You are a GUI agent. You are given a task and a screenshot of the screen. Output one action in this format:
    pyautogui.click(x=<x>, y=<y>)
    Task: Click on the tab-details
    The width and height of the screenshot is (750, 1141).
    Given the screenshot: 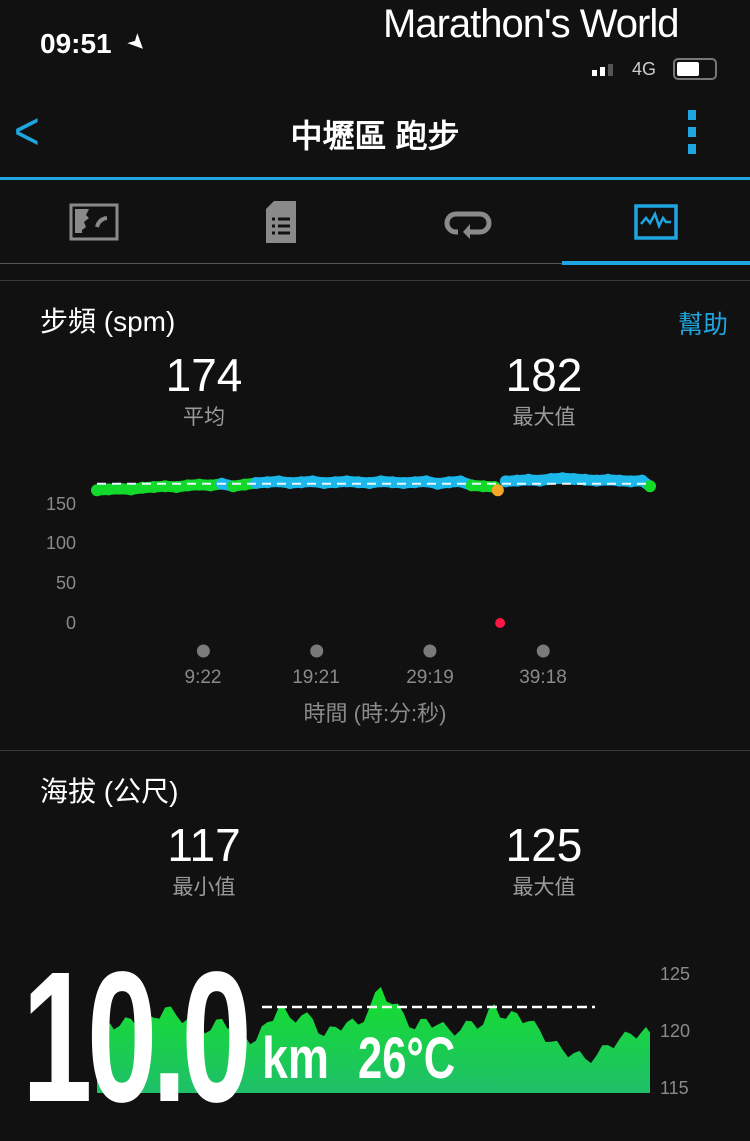 What is the action you would take?
    pyautogui.click(x=280, y=221)
    